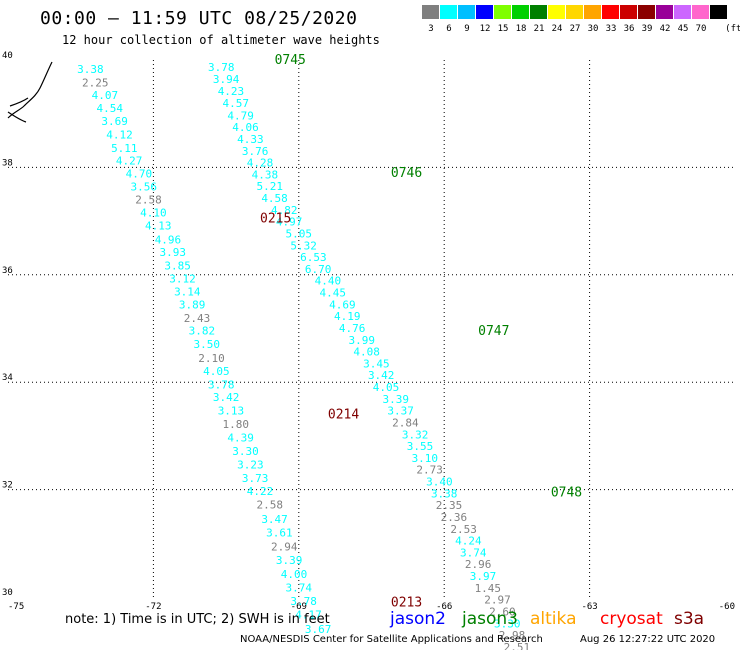  What do you see at coordinates (665, 29) in the screenshot?
I see `legend-label: 42` at bounding box center [665, 29].